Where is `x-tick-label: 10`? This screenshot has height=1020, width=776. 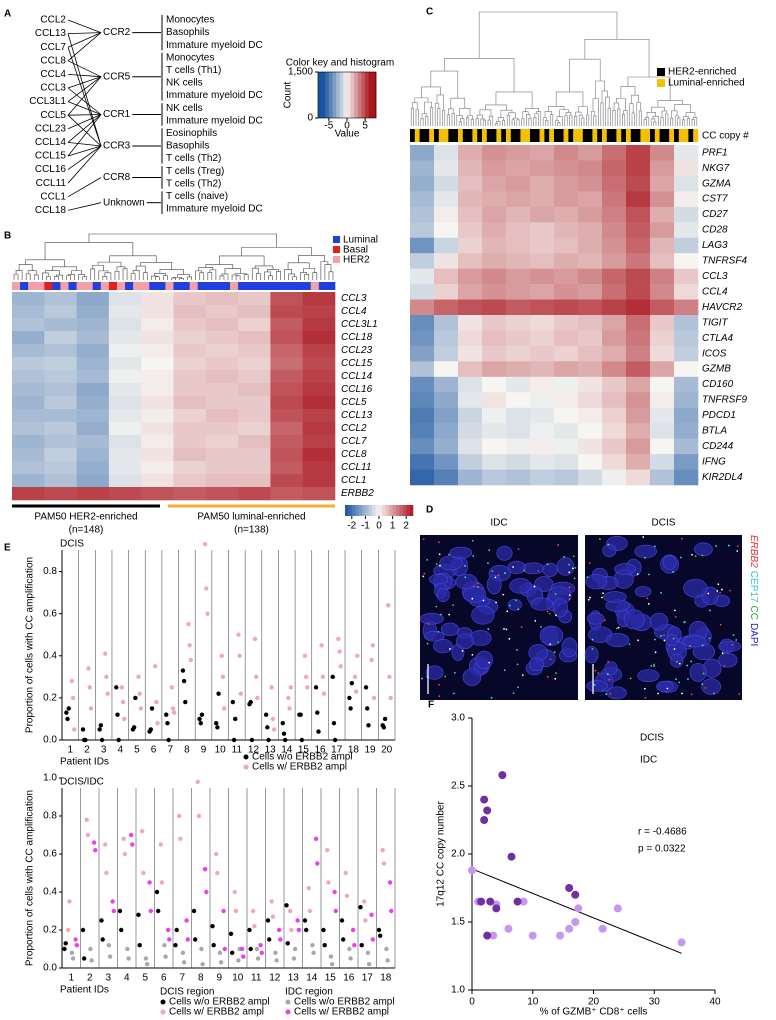 x-tick-label: 10 is located at coordinates (533, 1002).